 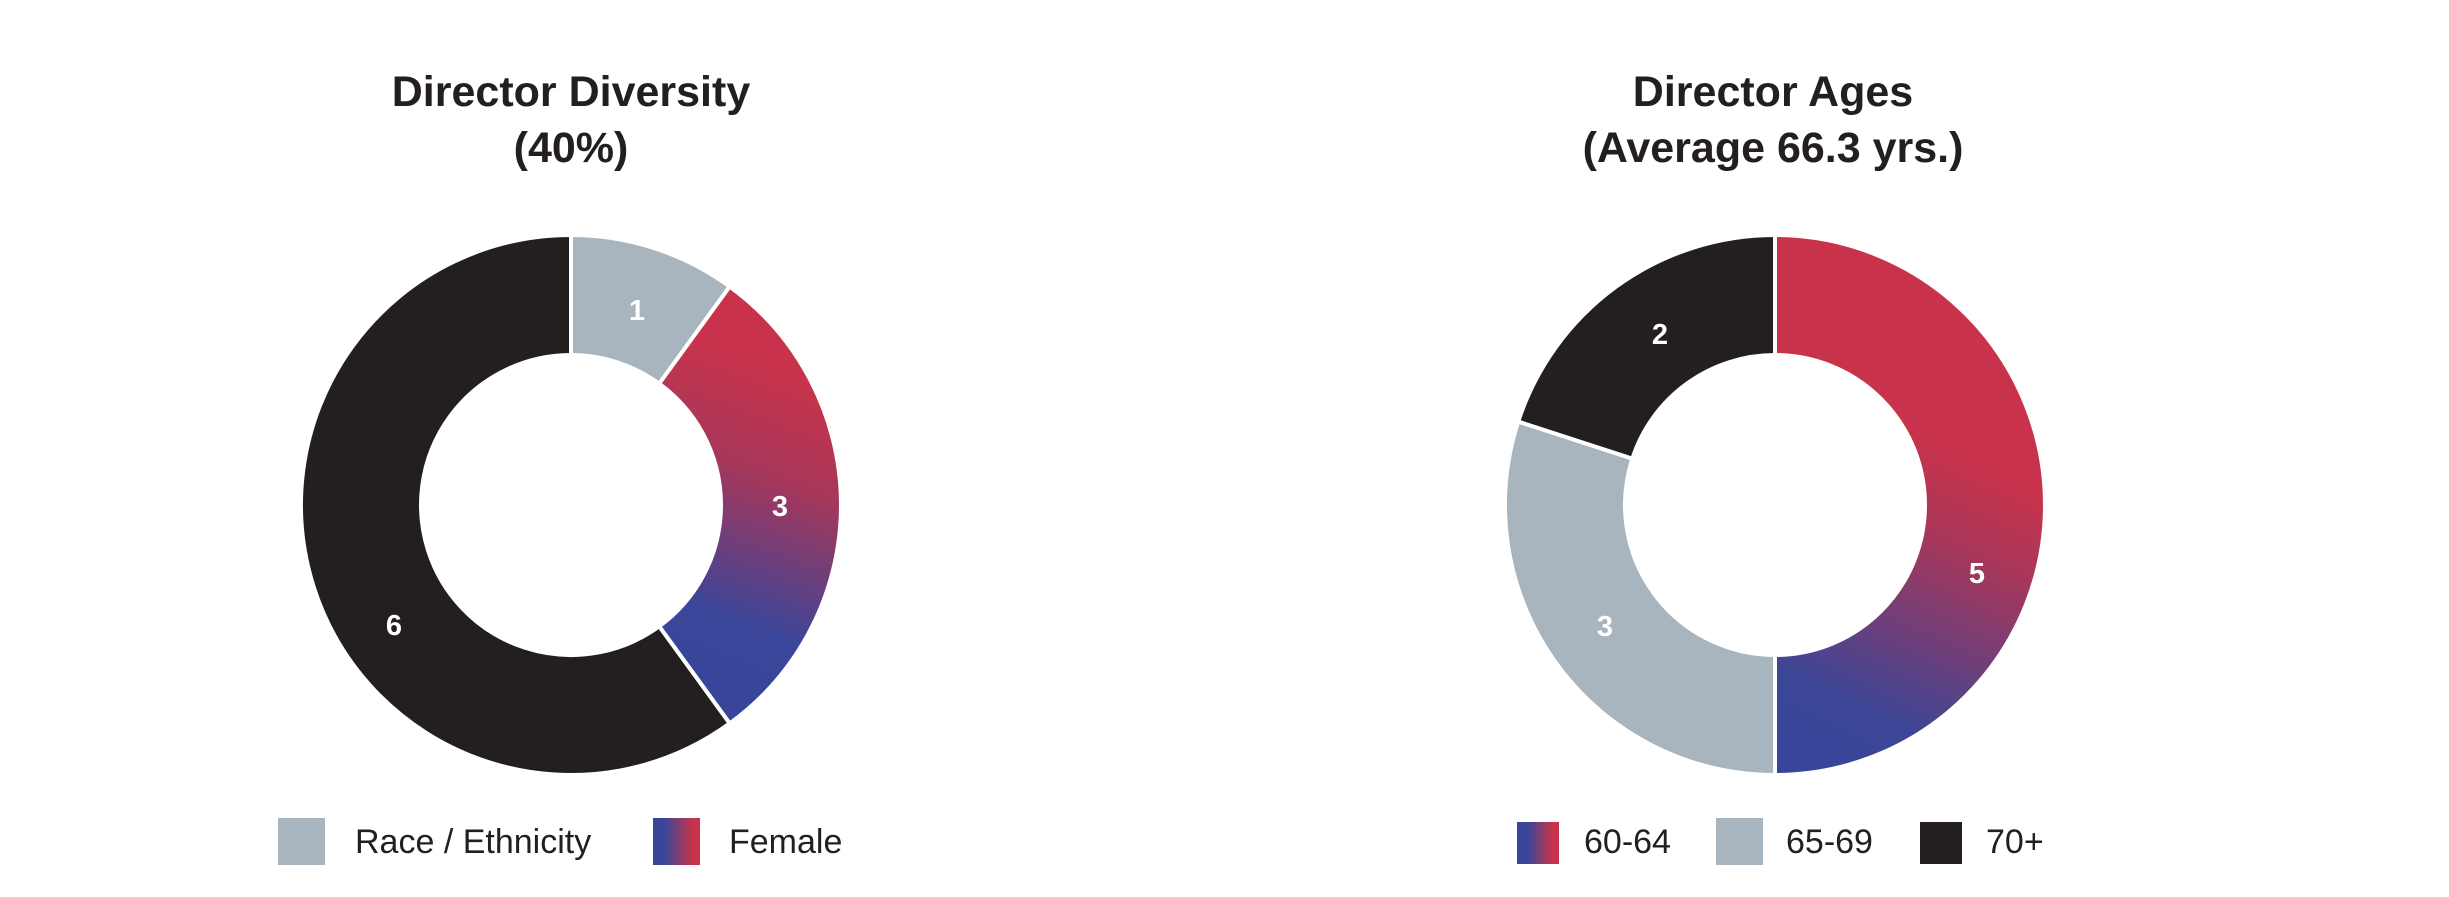 I want to click on legend-label-race-ethnicity: Race / Ethnicity, so click(x=473, y=842).